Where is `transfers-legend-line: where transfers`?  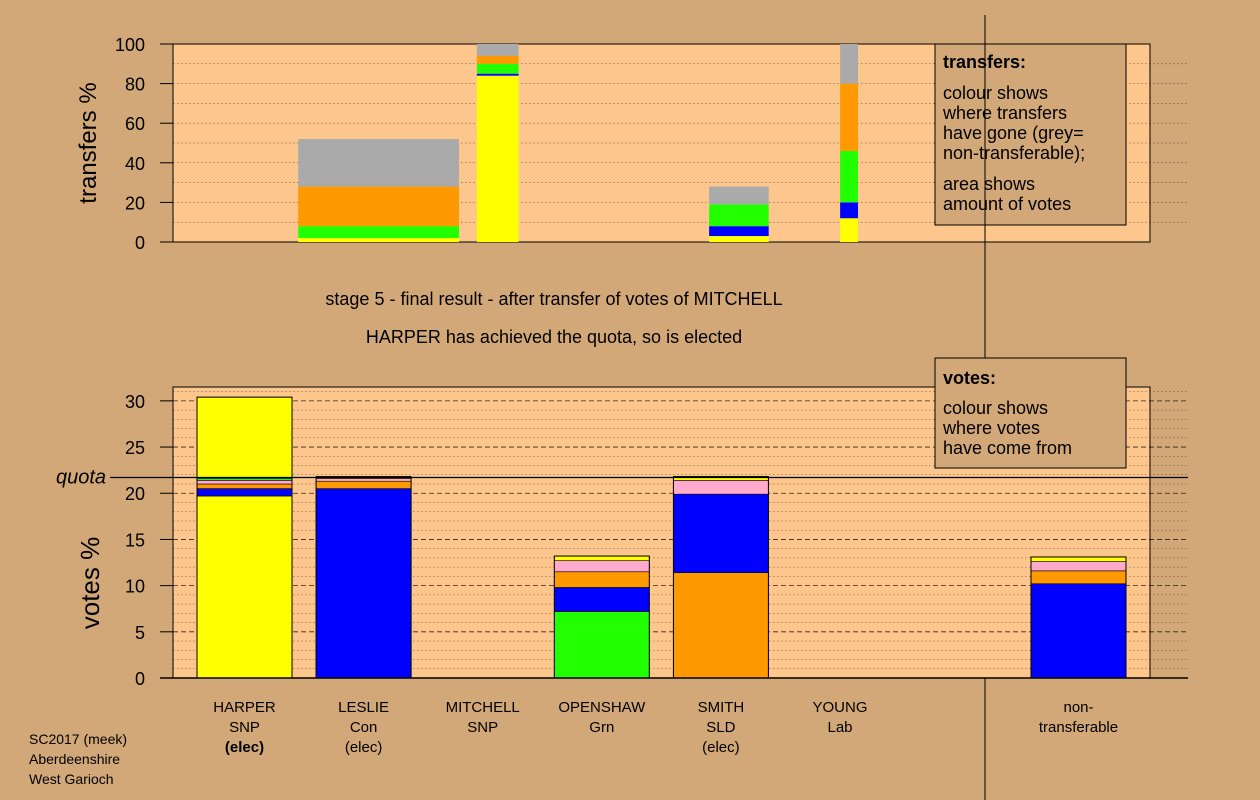
transfers-legend-line: where transfers is located at coordinates (1004, 113).